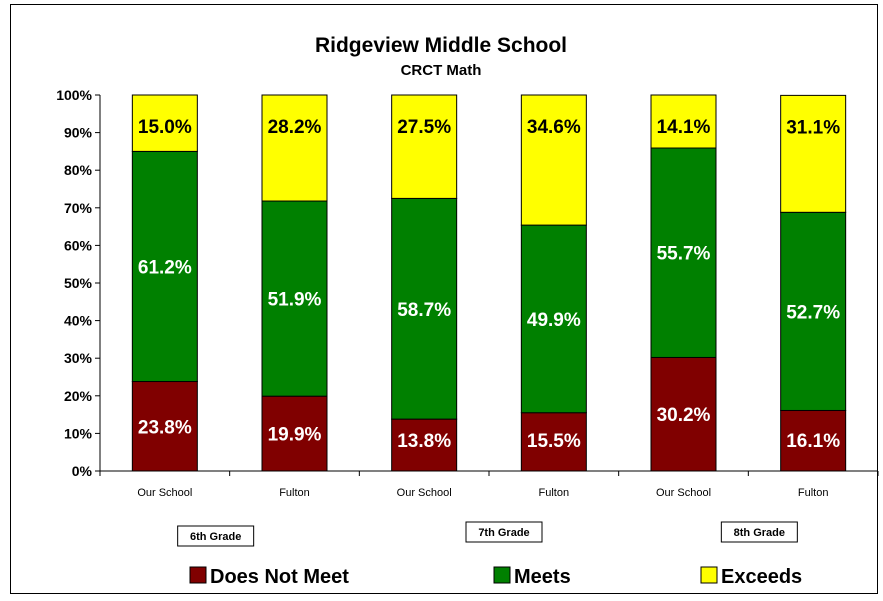 The width and height of the screenshot is (883, 601). Describe the element at coordinates (441, 45) in the screenshot. I see `chart-title: Ridgeview Middle School` at that location.